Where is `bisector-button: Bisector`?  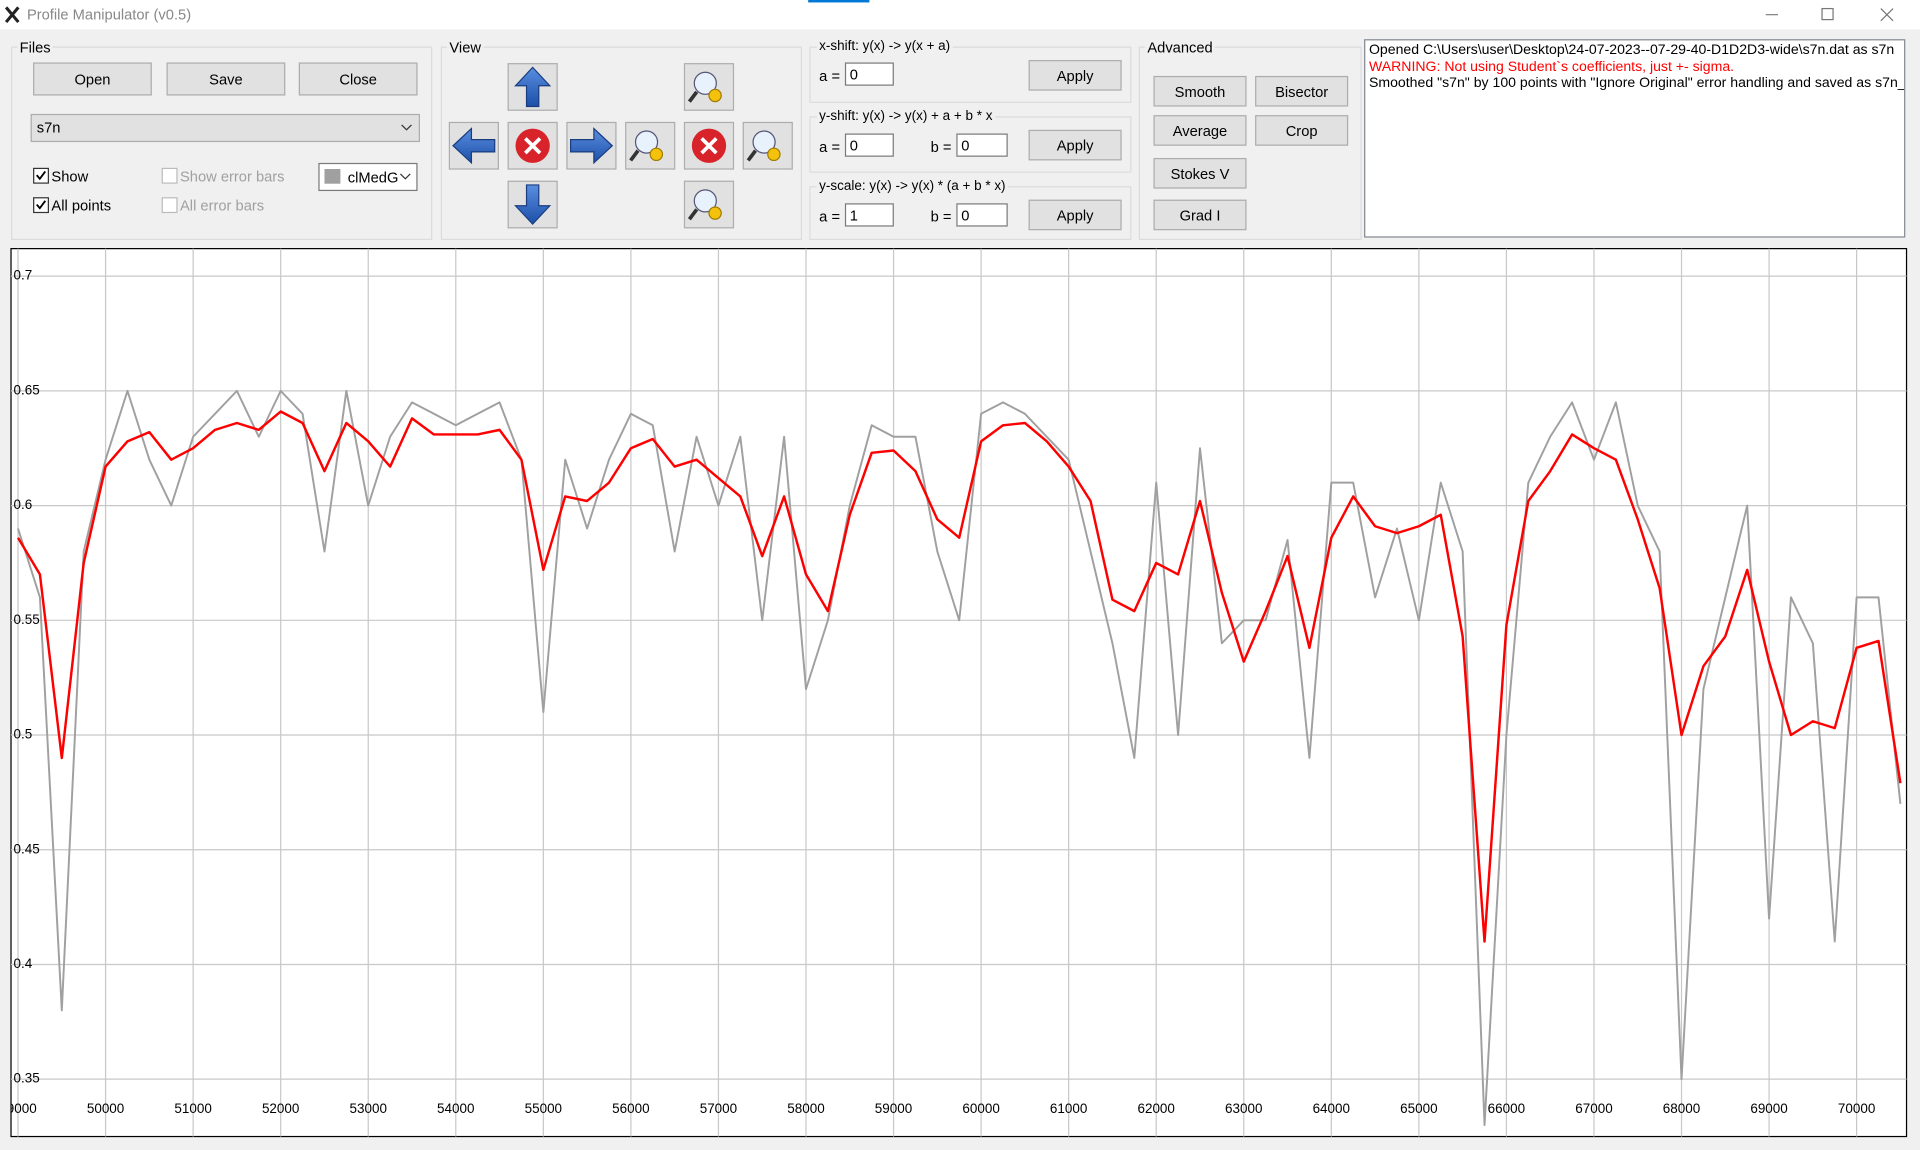
bisector-button: Bisector is located at coordinates (1302, 91).